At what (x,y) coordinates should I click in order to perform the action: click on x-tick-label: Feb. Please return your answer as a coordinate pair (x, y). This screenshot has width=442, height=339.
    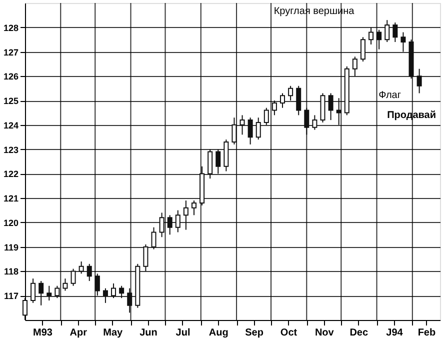
    Looking at the image, I should click on (427, 333).